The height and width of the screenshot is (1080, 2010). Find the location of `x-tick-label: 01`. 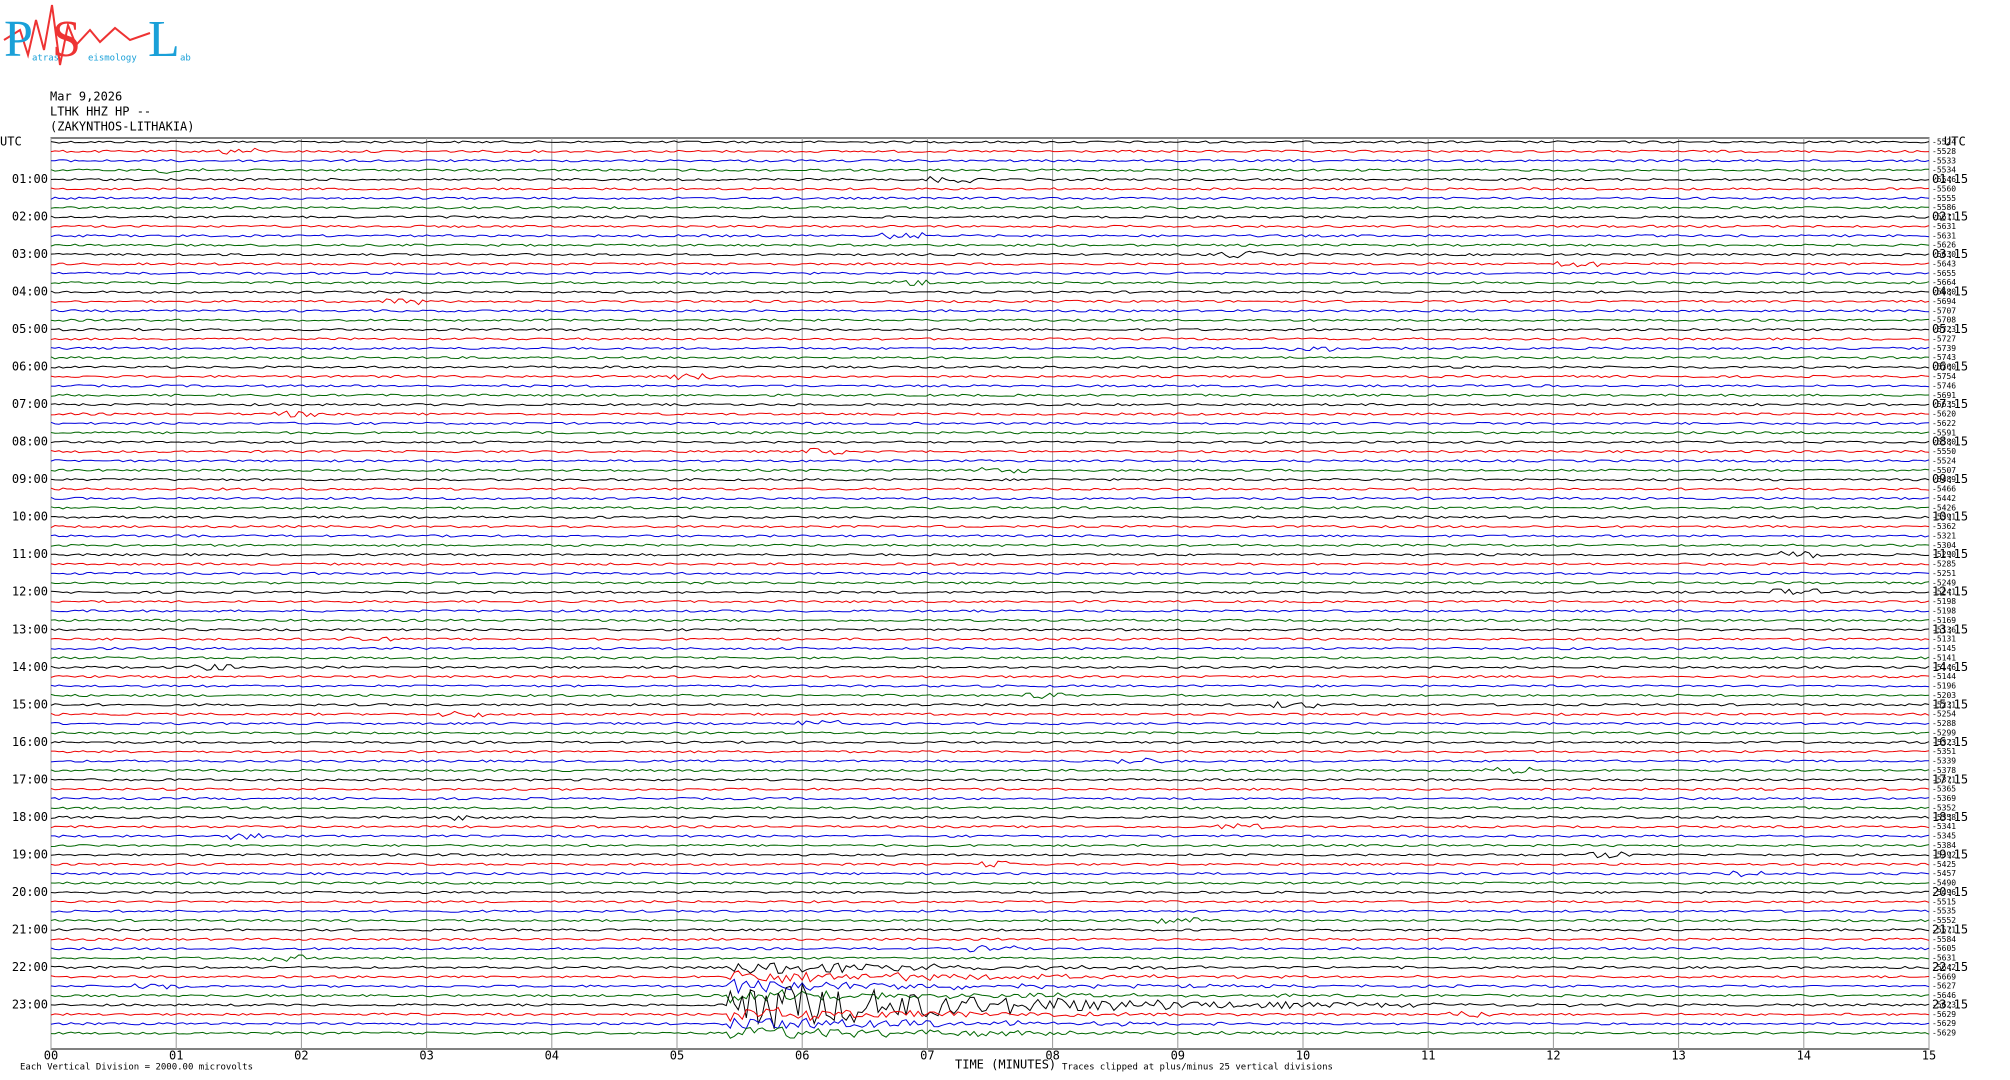

x-tick-label: 01 is located at coordinates (176, 1056).